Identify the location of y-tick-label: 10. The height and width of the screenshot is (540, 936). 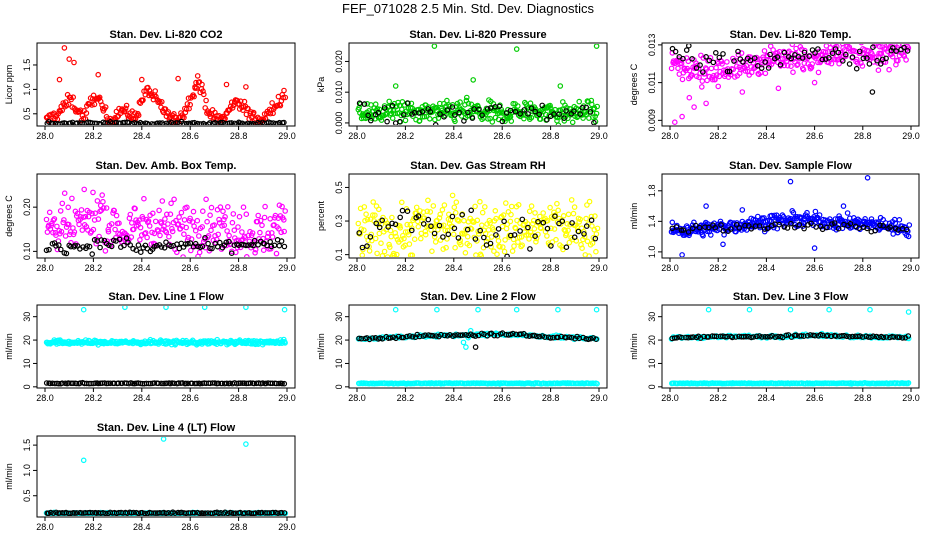
(339, 363).